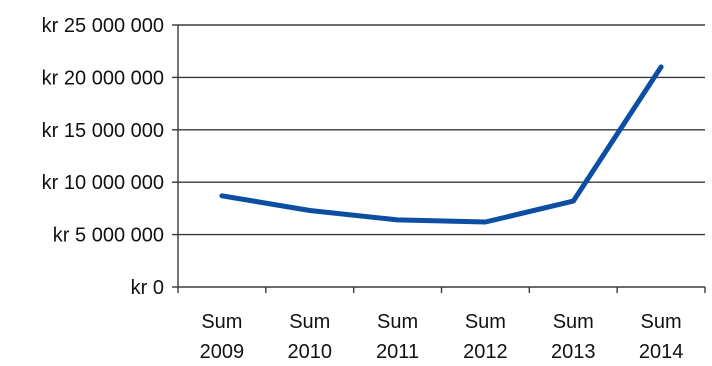  I want to click on y-tick-label: kr 0, so click(147, 288).